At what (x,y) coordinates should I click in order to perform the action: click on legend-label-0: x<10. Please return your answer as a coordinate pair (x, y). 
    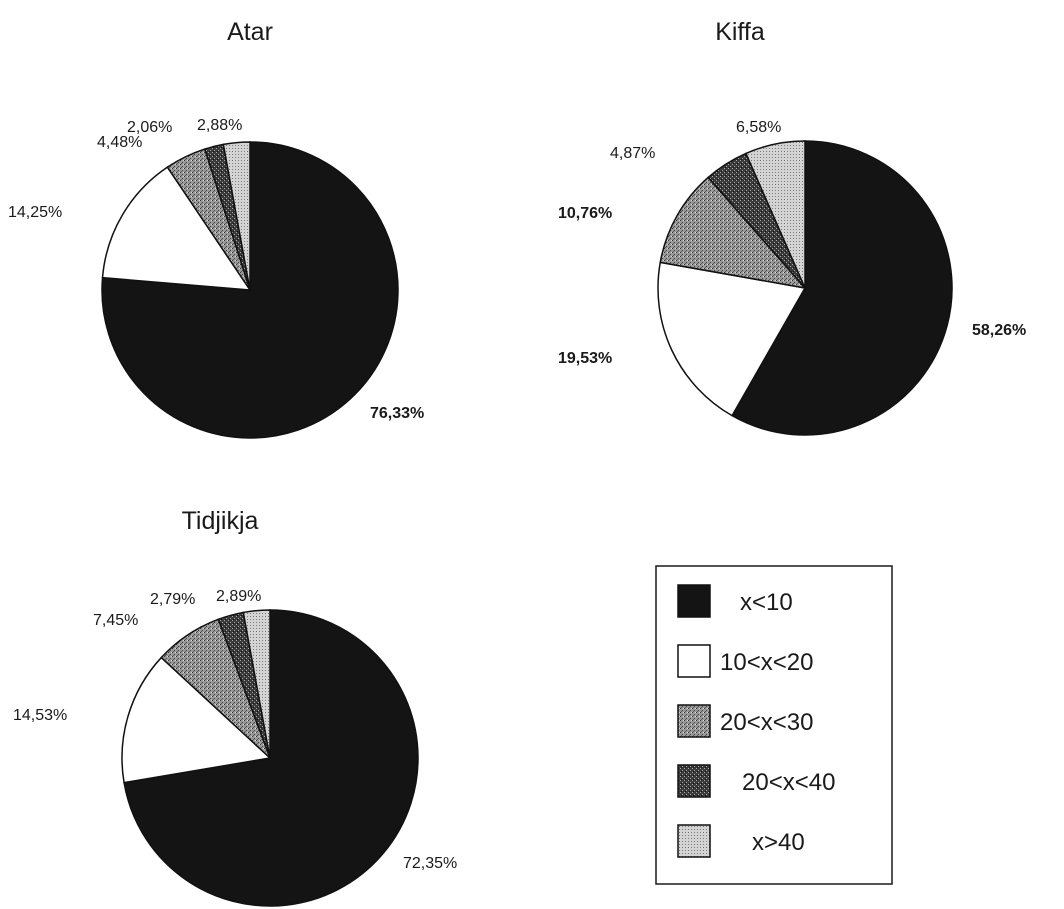
    Looking at the image, I should click on (766, 602).